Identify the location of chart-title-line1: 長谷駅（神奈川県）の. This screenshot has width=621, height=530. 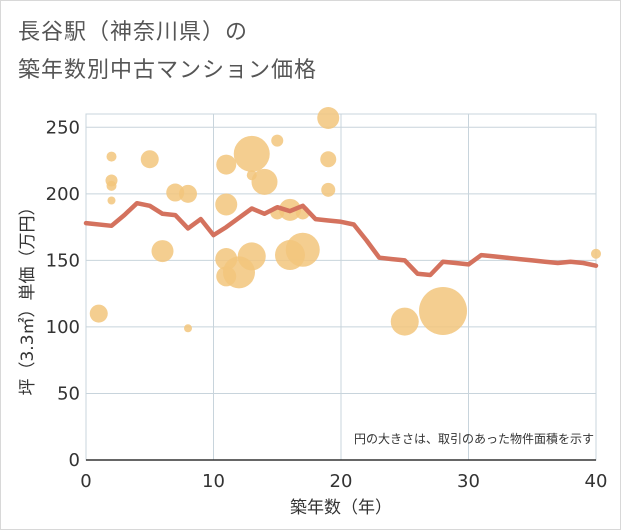
(133, 32).